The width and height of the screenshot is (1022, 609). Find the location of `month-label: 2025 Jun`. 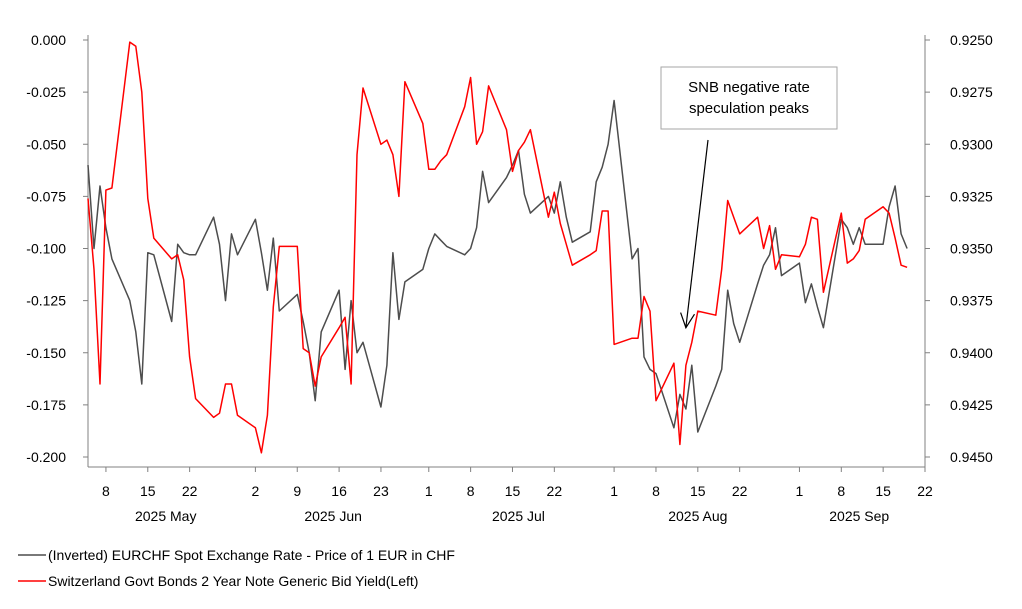

month-label: 2025 Jun is located at coordinates (333, 516).